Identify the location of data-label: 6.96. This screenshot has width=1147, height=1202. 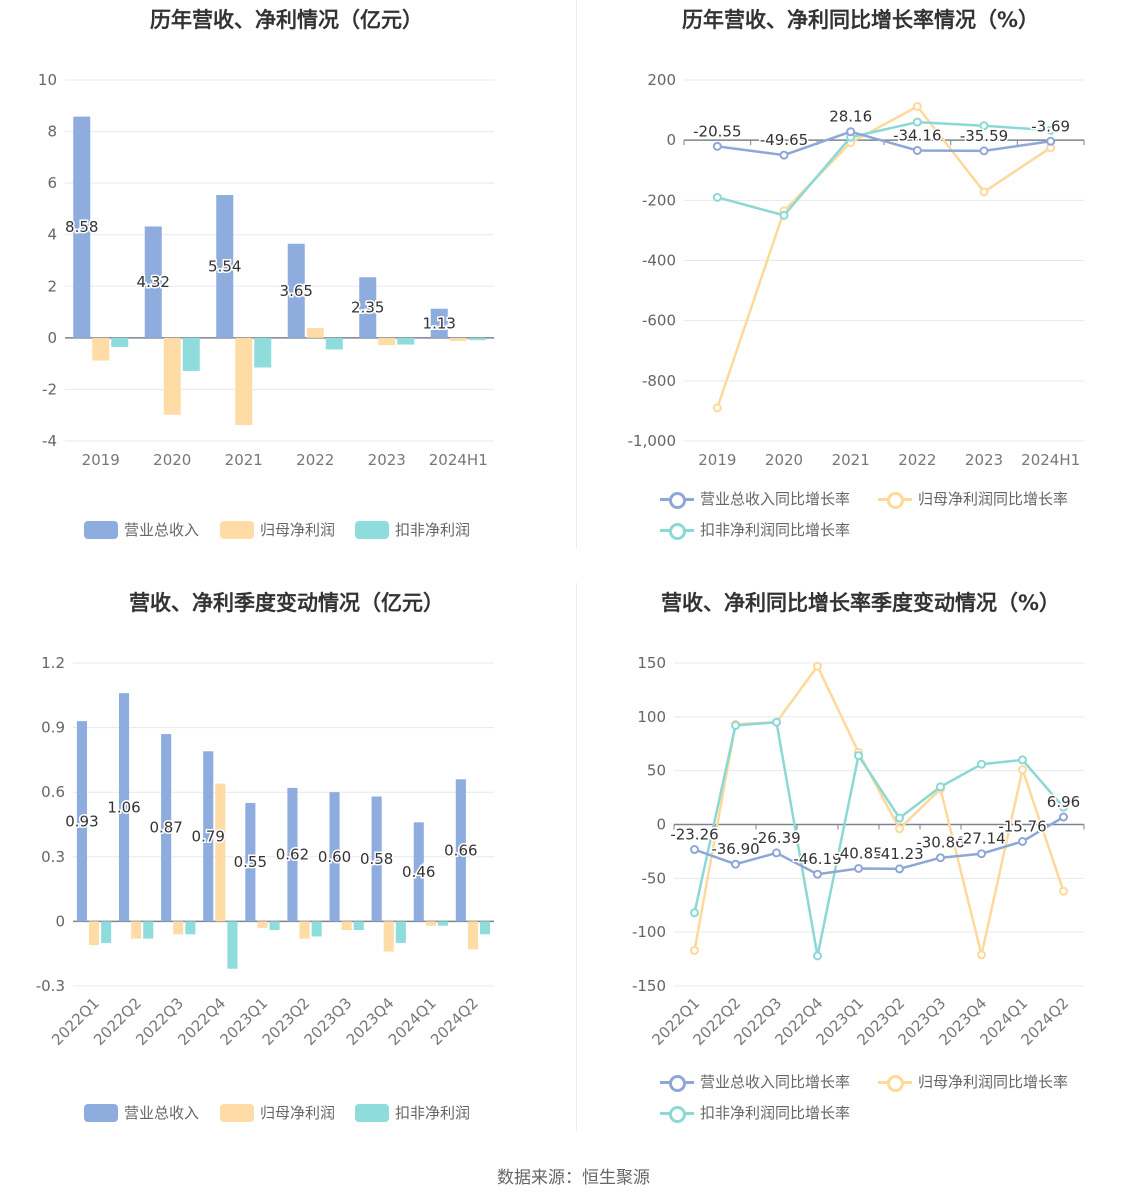
(1063, 802).